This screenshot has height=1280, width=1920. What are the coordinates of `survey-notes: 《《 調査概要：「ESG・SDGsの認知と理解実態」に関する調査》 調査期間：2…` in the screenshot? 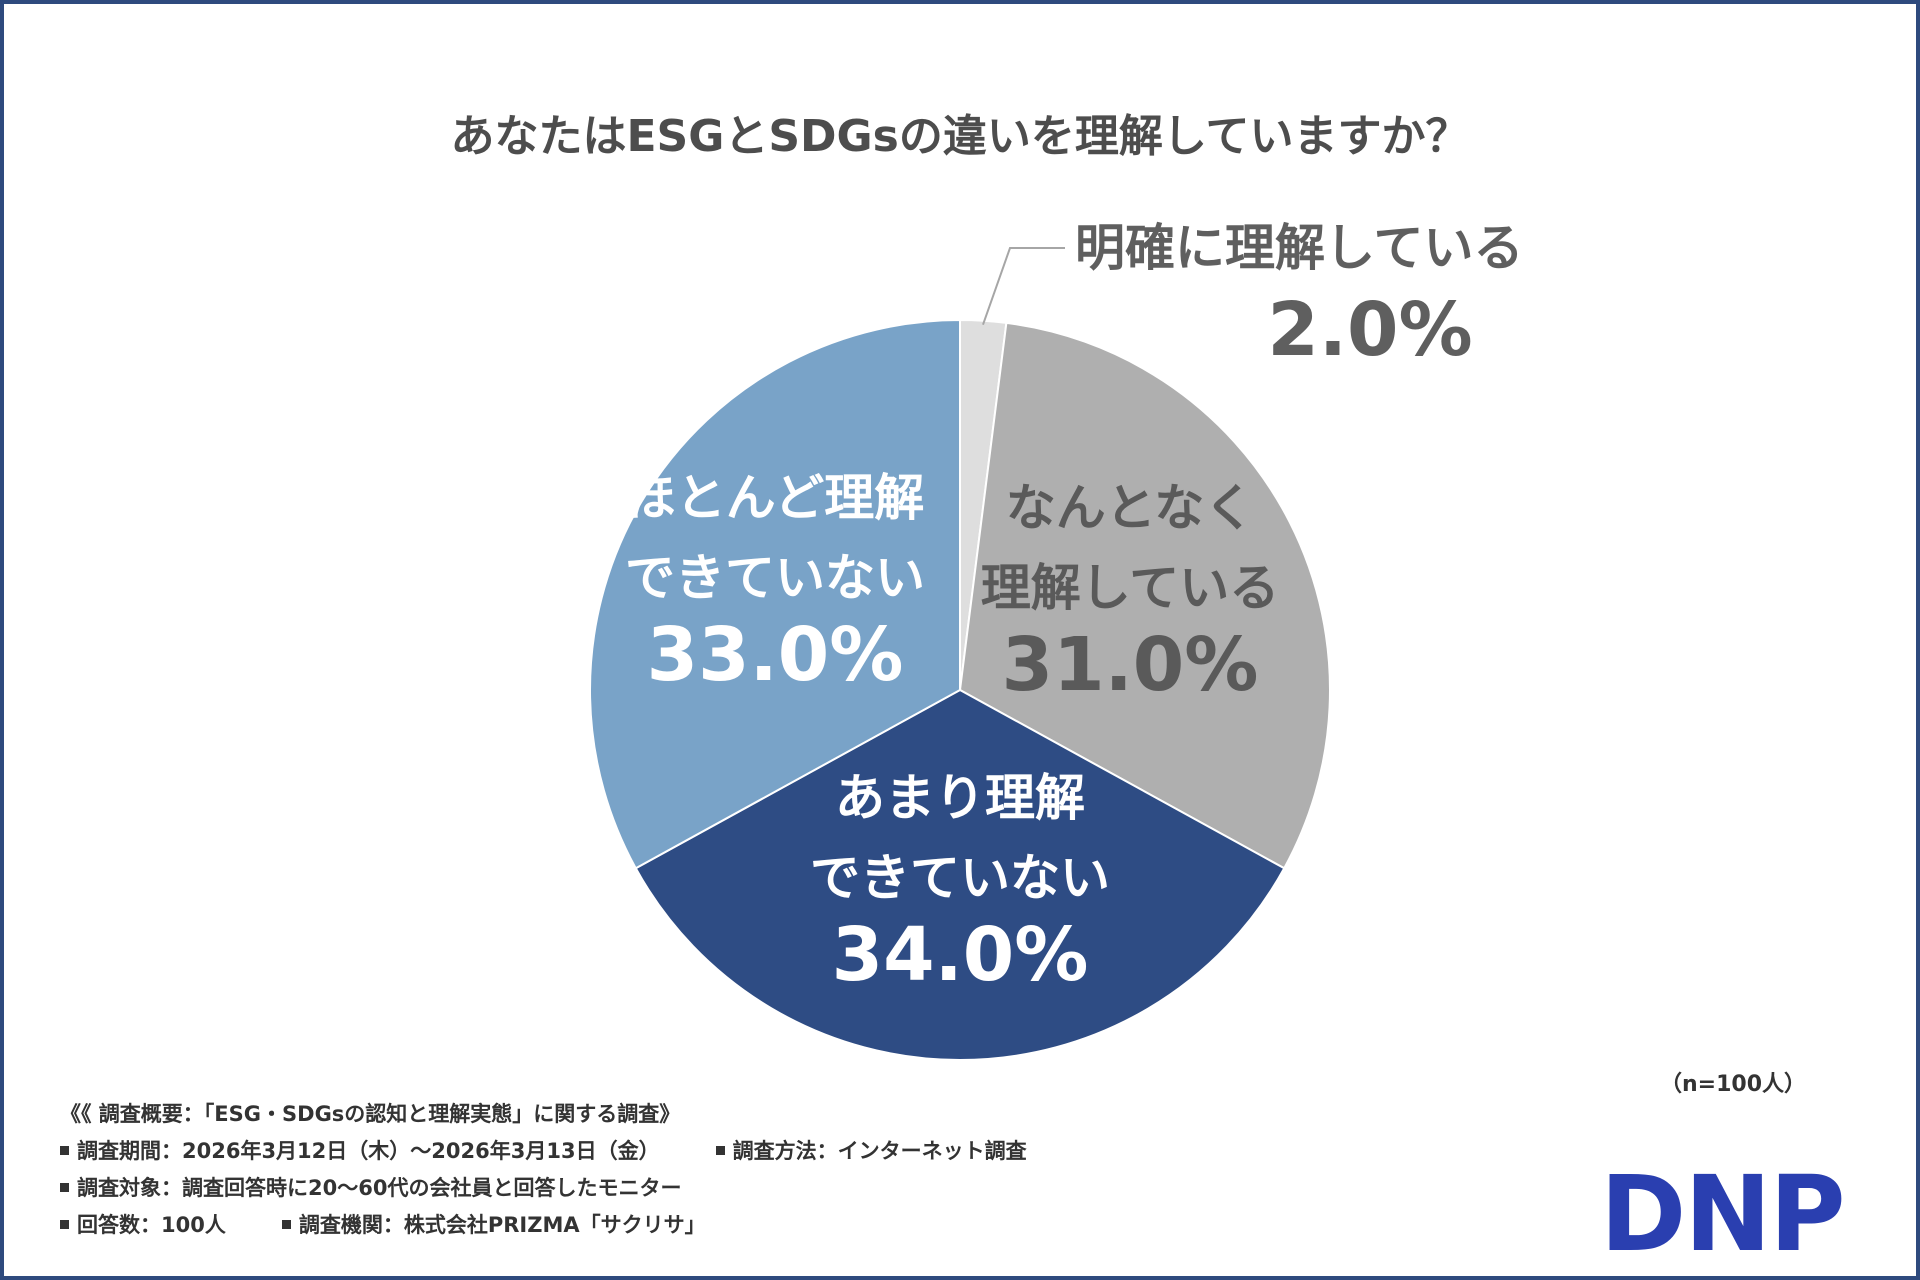 It's located at (543, 1170).